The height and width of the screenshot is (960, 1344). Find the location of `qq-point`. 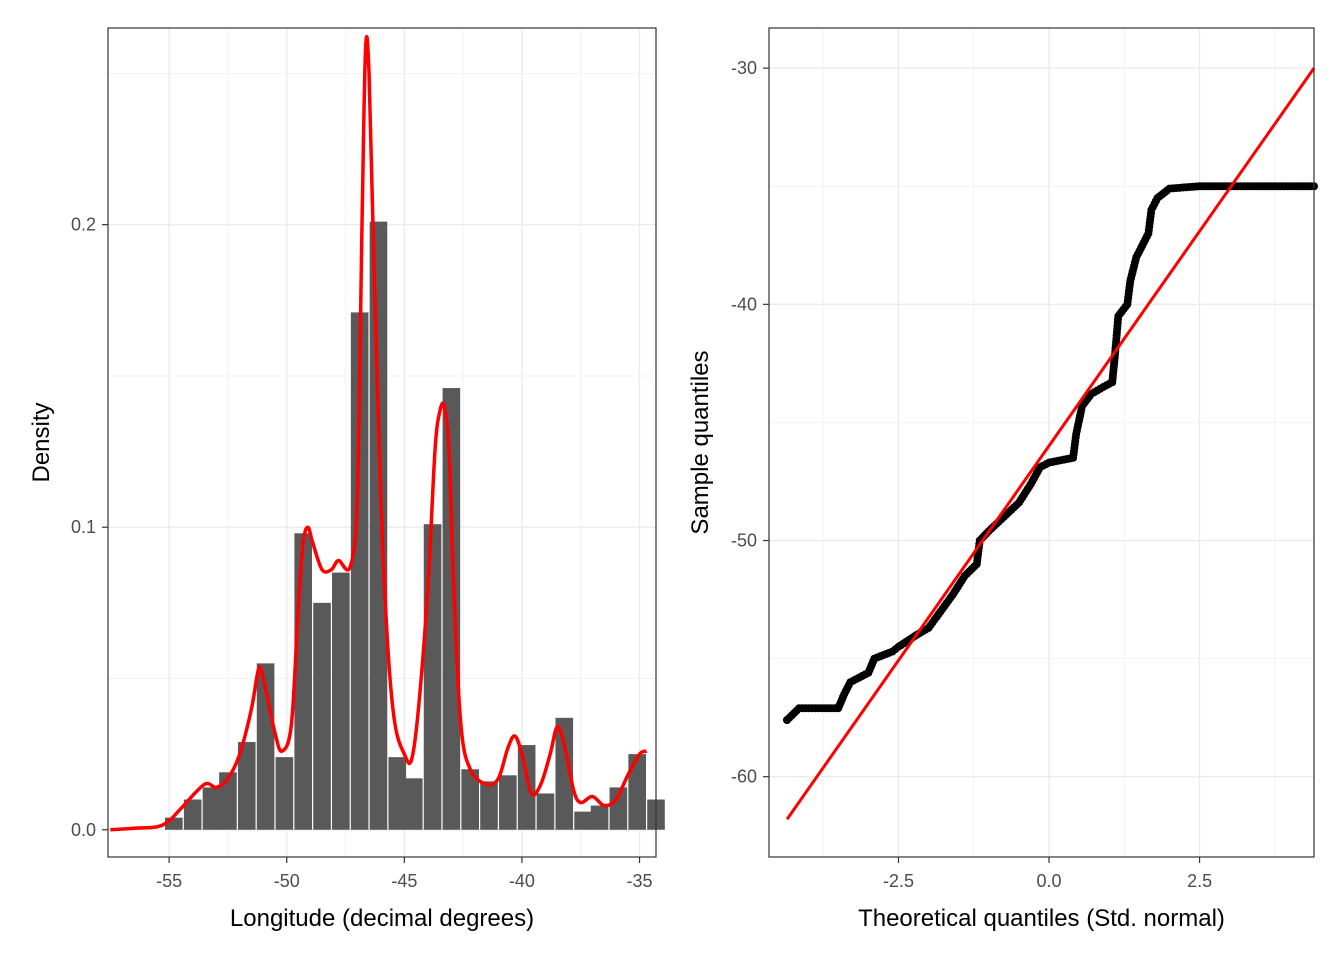

qq-point is located at coordinates (787, 720).